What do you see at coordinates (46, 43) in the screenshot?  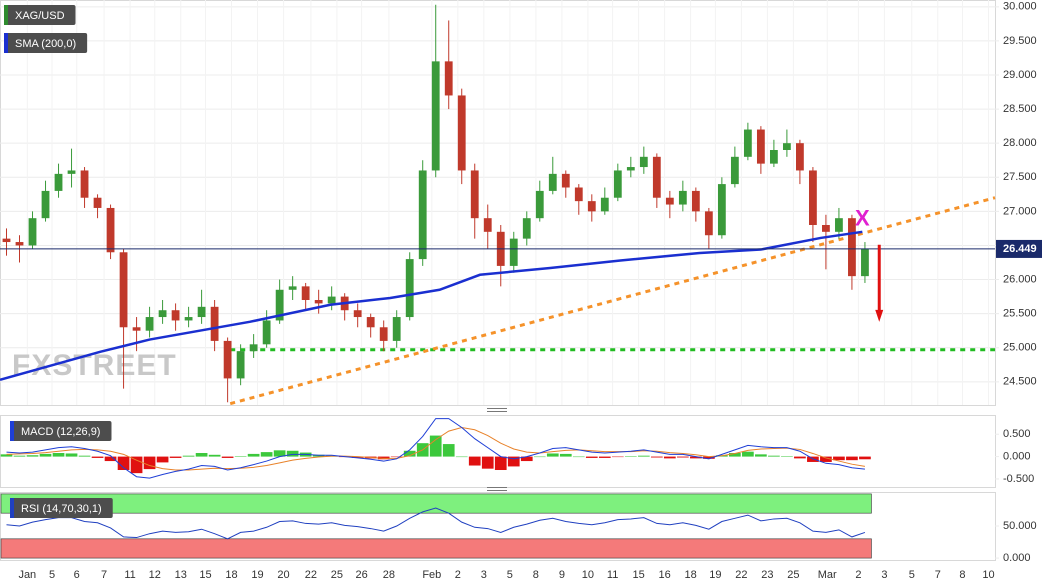 I see `legend-entry: SMA (200,0)` at bounding box center [46, 43].